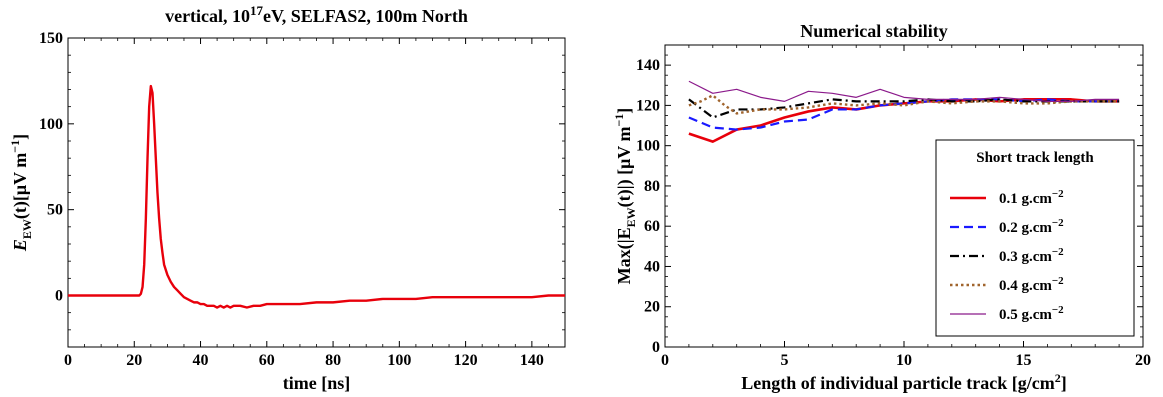 The width and height of the screenshot is (1163, 397). What do you see at coordinates (55, 210) in the screenshot?
I see `y-tick-label: 50` at bounding box center [55, 210].